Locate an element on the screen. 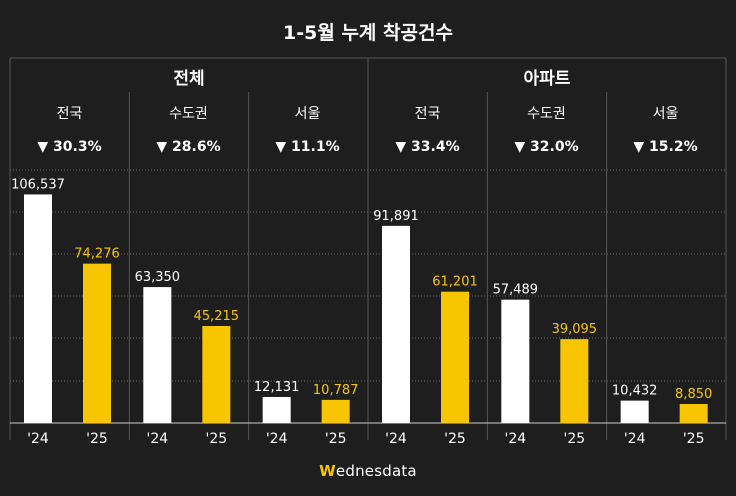 The width and height of the screenshot is (736, 496). bar-value-label: 74,276 is located at coordinates (97, 254).